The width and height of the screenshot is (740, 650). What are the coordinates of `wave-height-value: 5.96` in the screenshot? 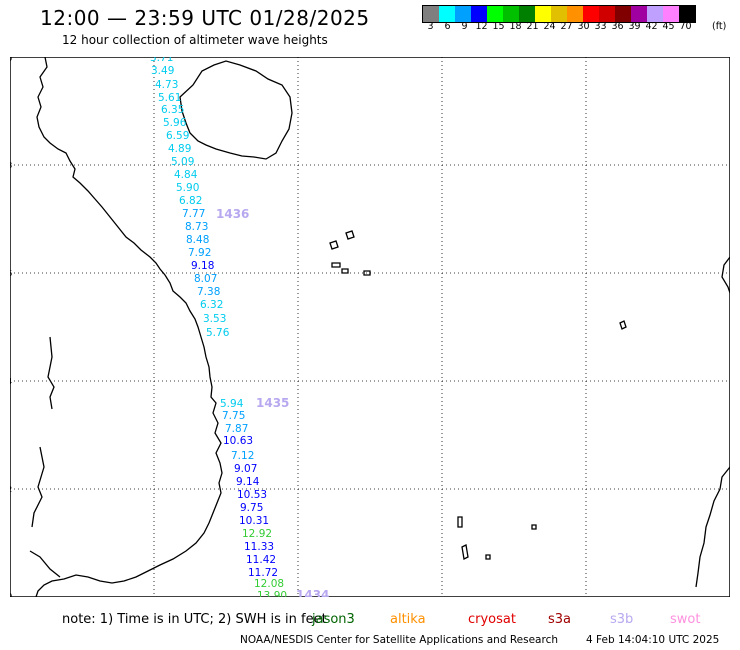 It's located at (175, 123).